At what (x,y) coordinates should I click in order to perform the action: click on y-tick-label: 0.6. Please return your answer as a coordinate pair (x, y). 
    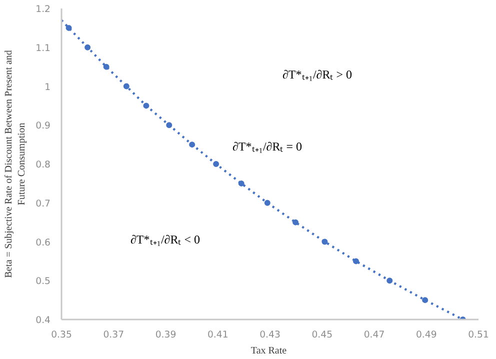
    Looking at the image, I should click on (43, 242).